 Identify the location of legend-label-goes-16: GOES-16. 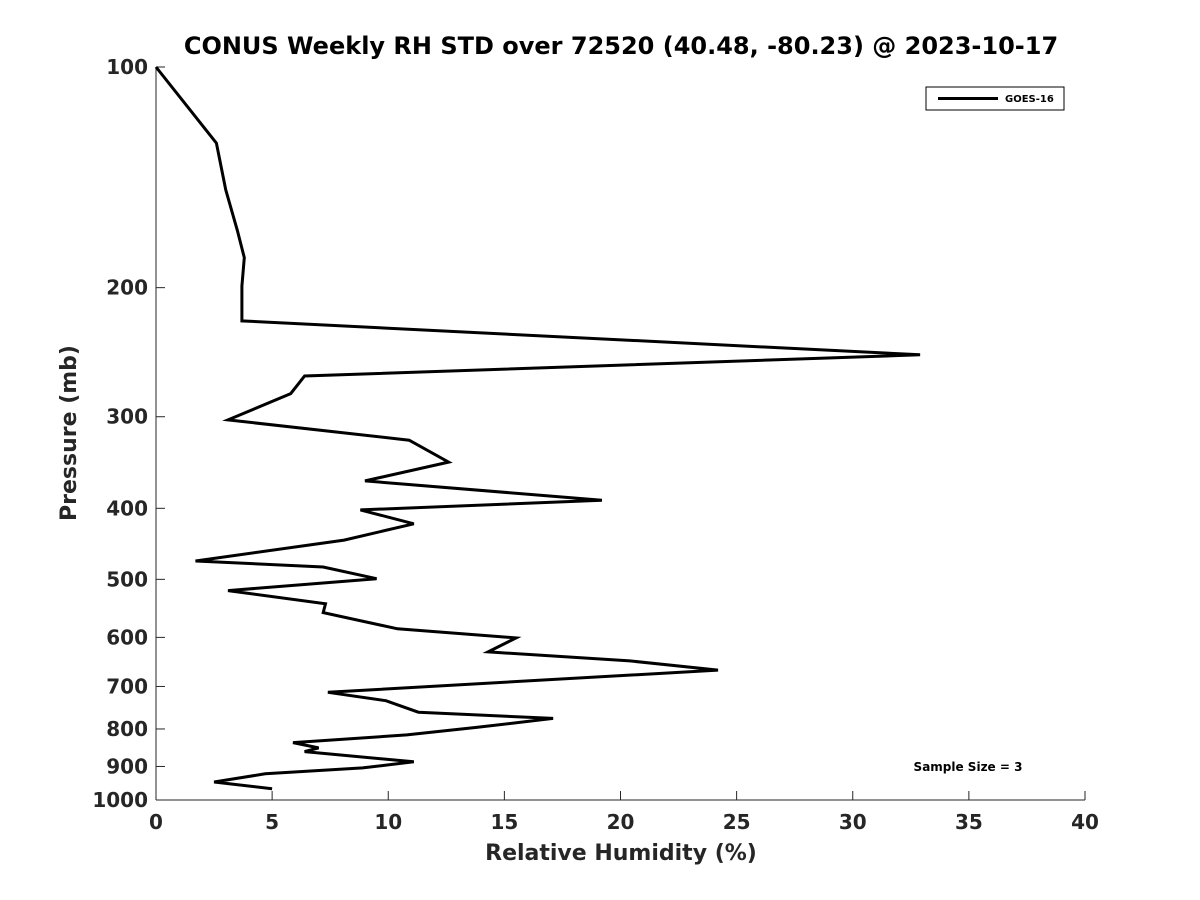
(1029, 99).